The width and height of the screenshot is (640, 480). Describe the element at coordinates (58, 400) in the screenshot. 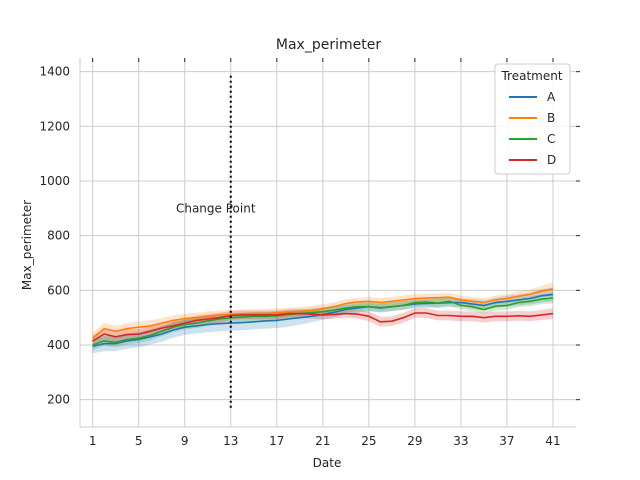

I see `y-tick-label: 200` at that location.